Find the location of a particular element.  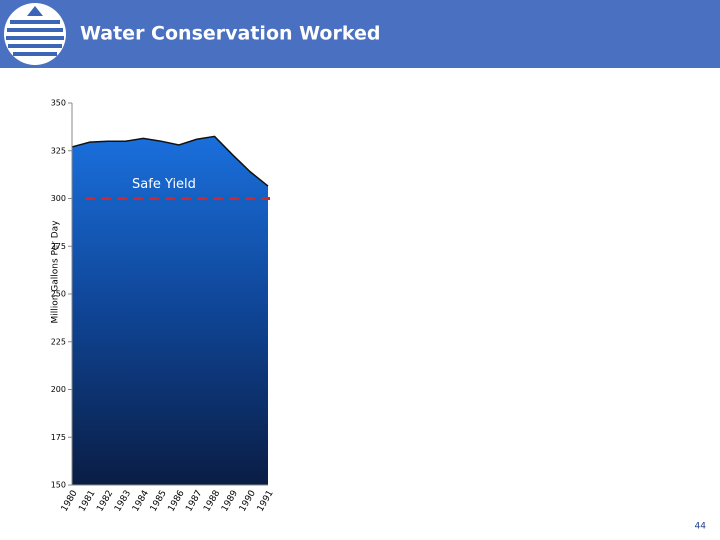

y-tick-label: 325 is located at coordinates (58, 150).